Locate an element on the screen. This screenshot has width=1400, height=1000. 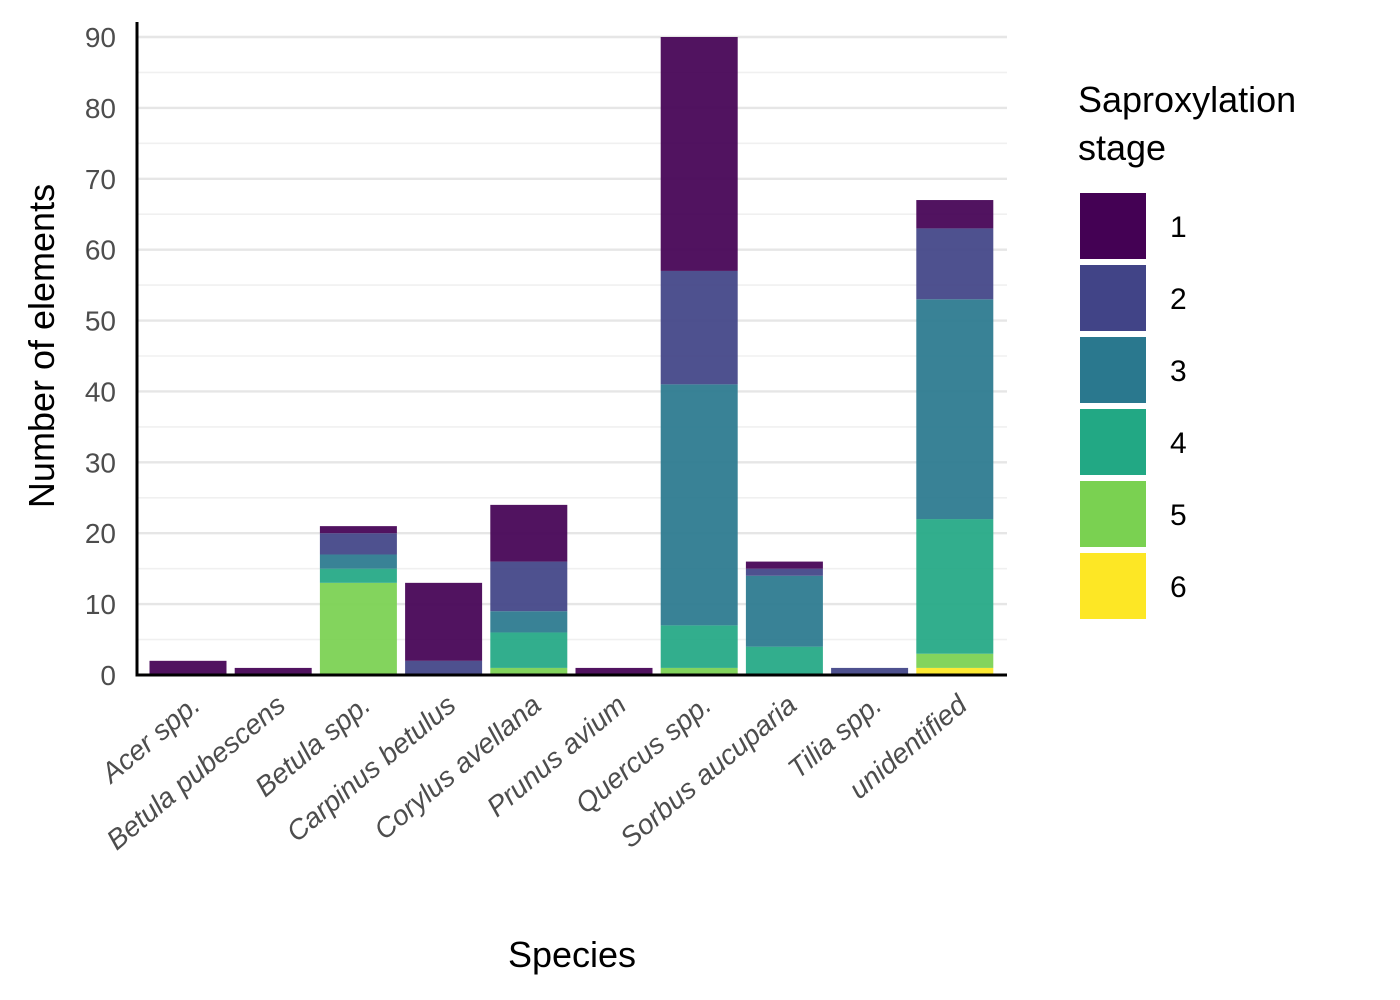
y-tick-label: 30 is located at coordinates (100, 462).